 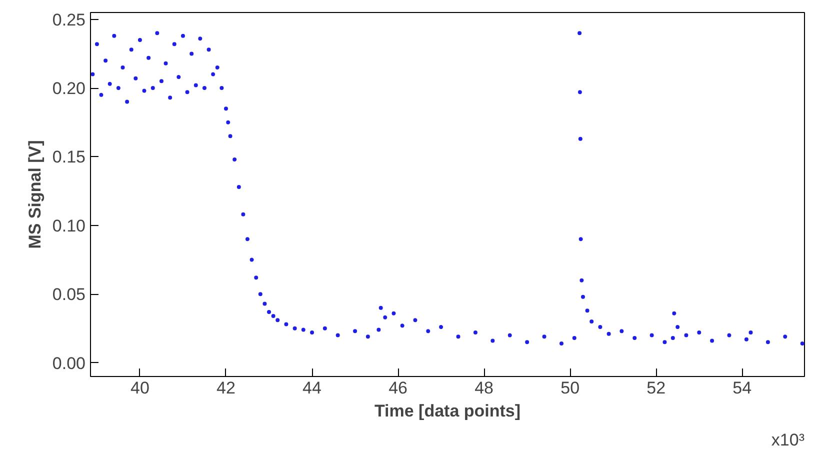 What do you see at coordinates (788, 440) in the screenshot?
I see `text: x10³` at bounding box center [788, 440].